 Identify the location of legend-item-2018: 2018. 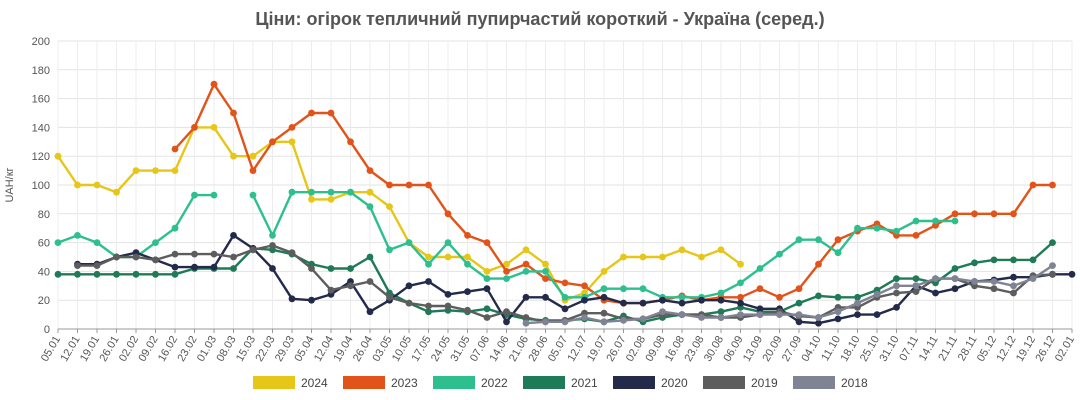
(830, 383).